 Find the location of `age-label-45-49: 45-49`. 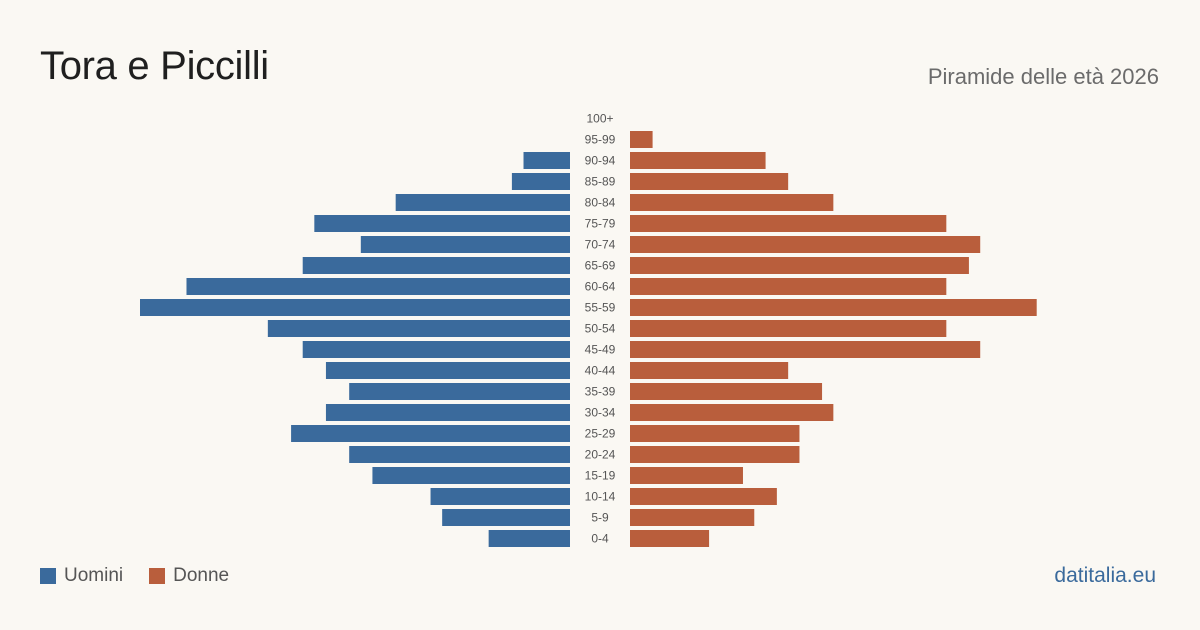

age-label-45-49: 45-49 is located at coordinates (600, 350).